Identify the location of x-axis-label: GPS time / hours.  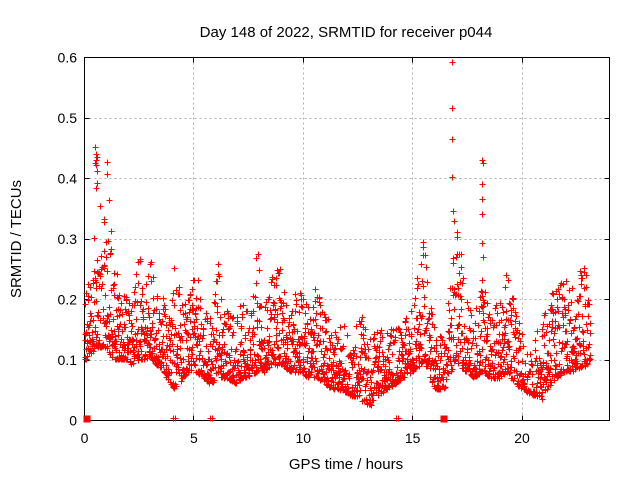
(346, 464).